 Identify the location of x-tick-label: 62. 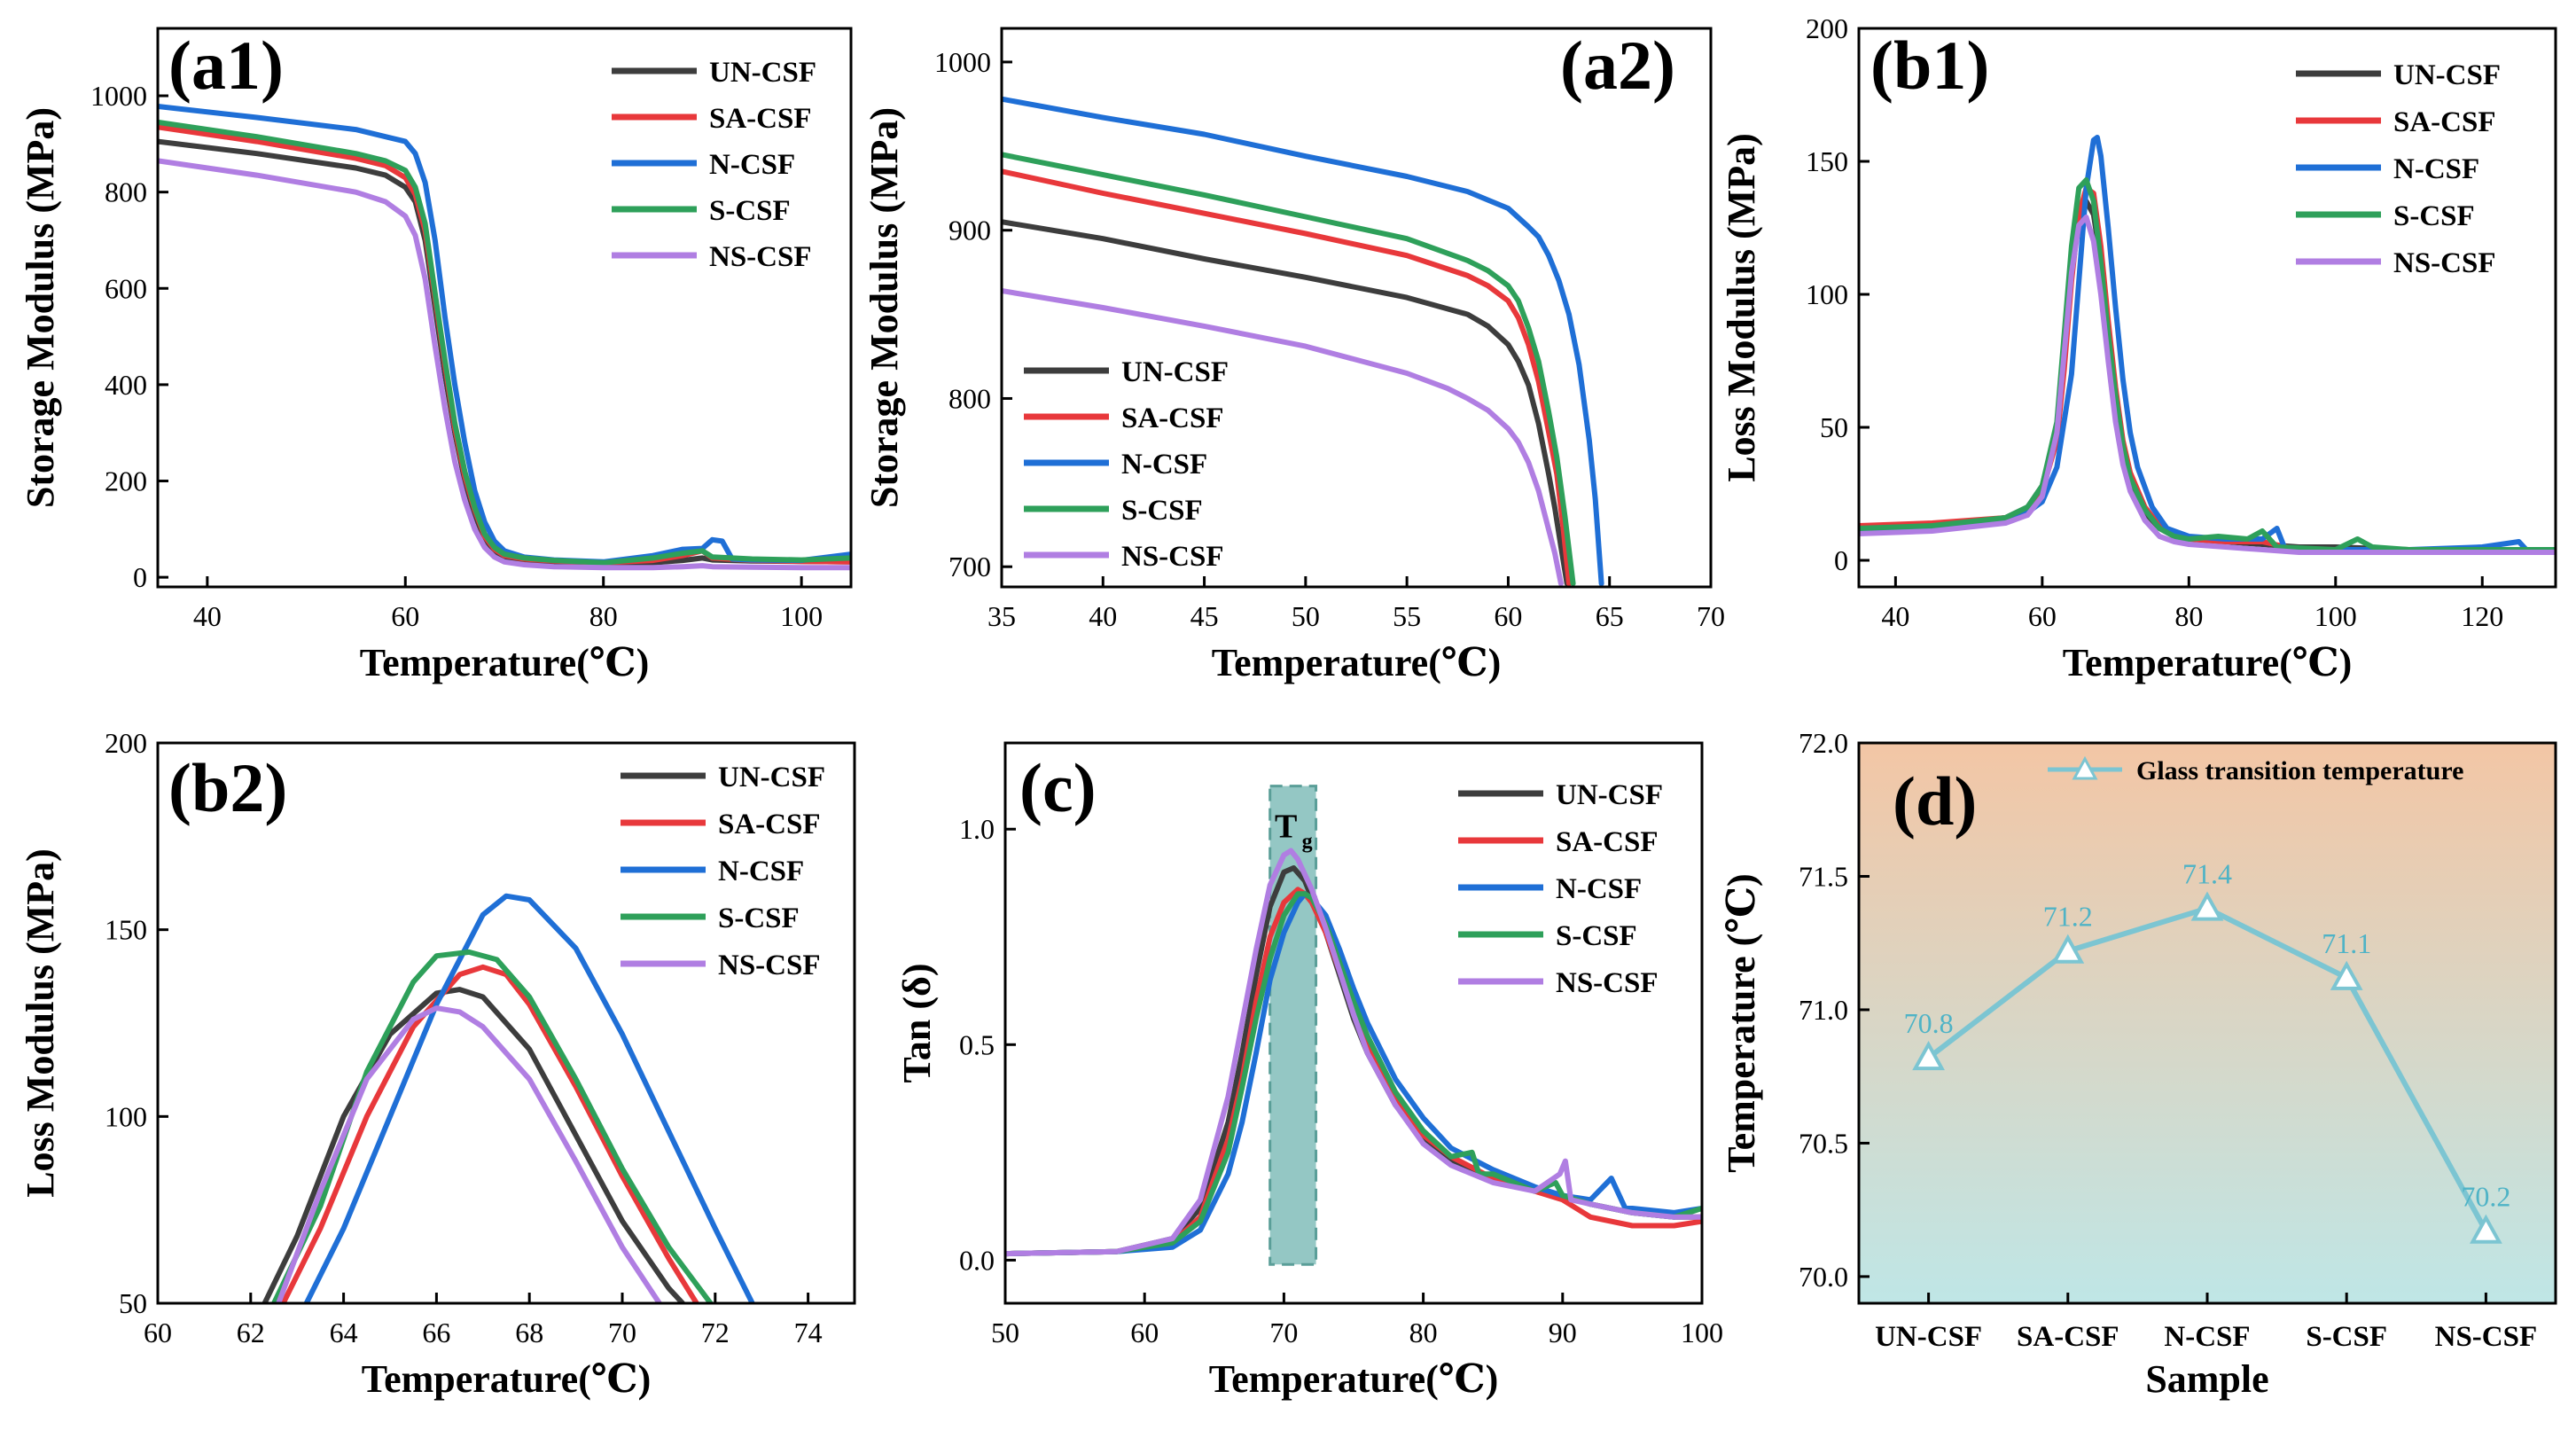
(251, 1332).